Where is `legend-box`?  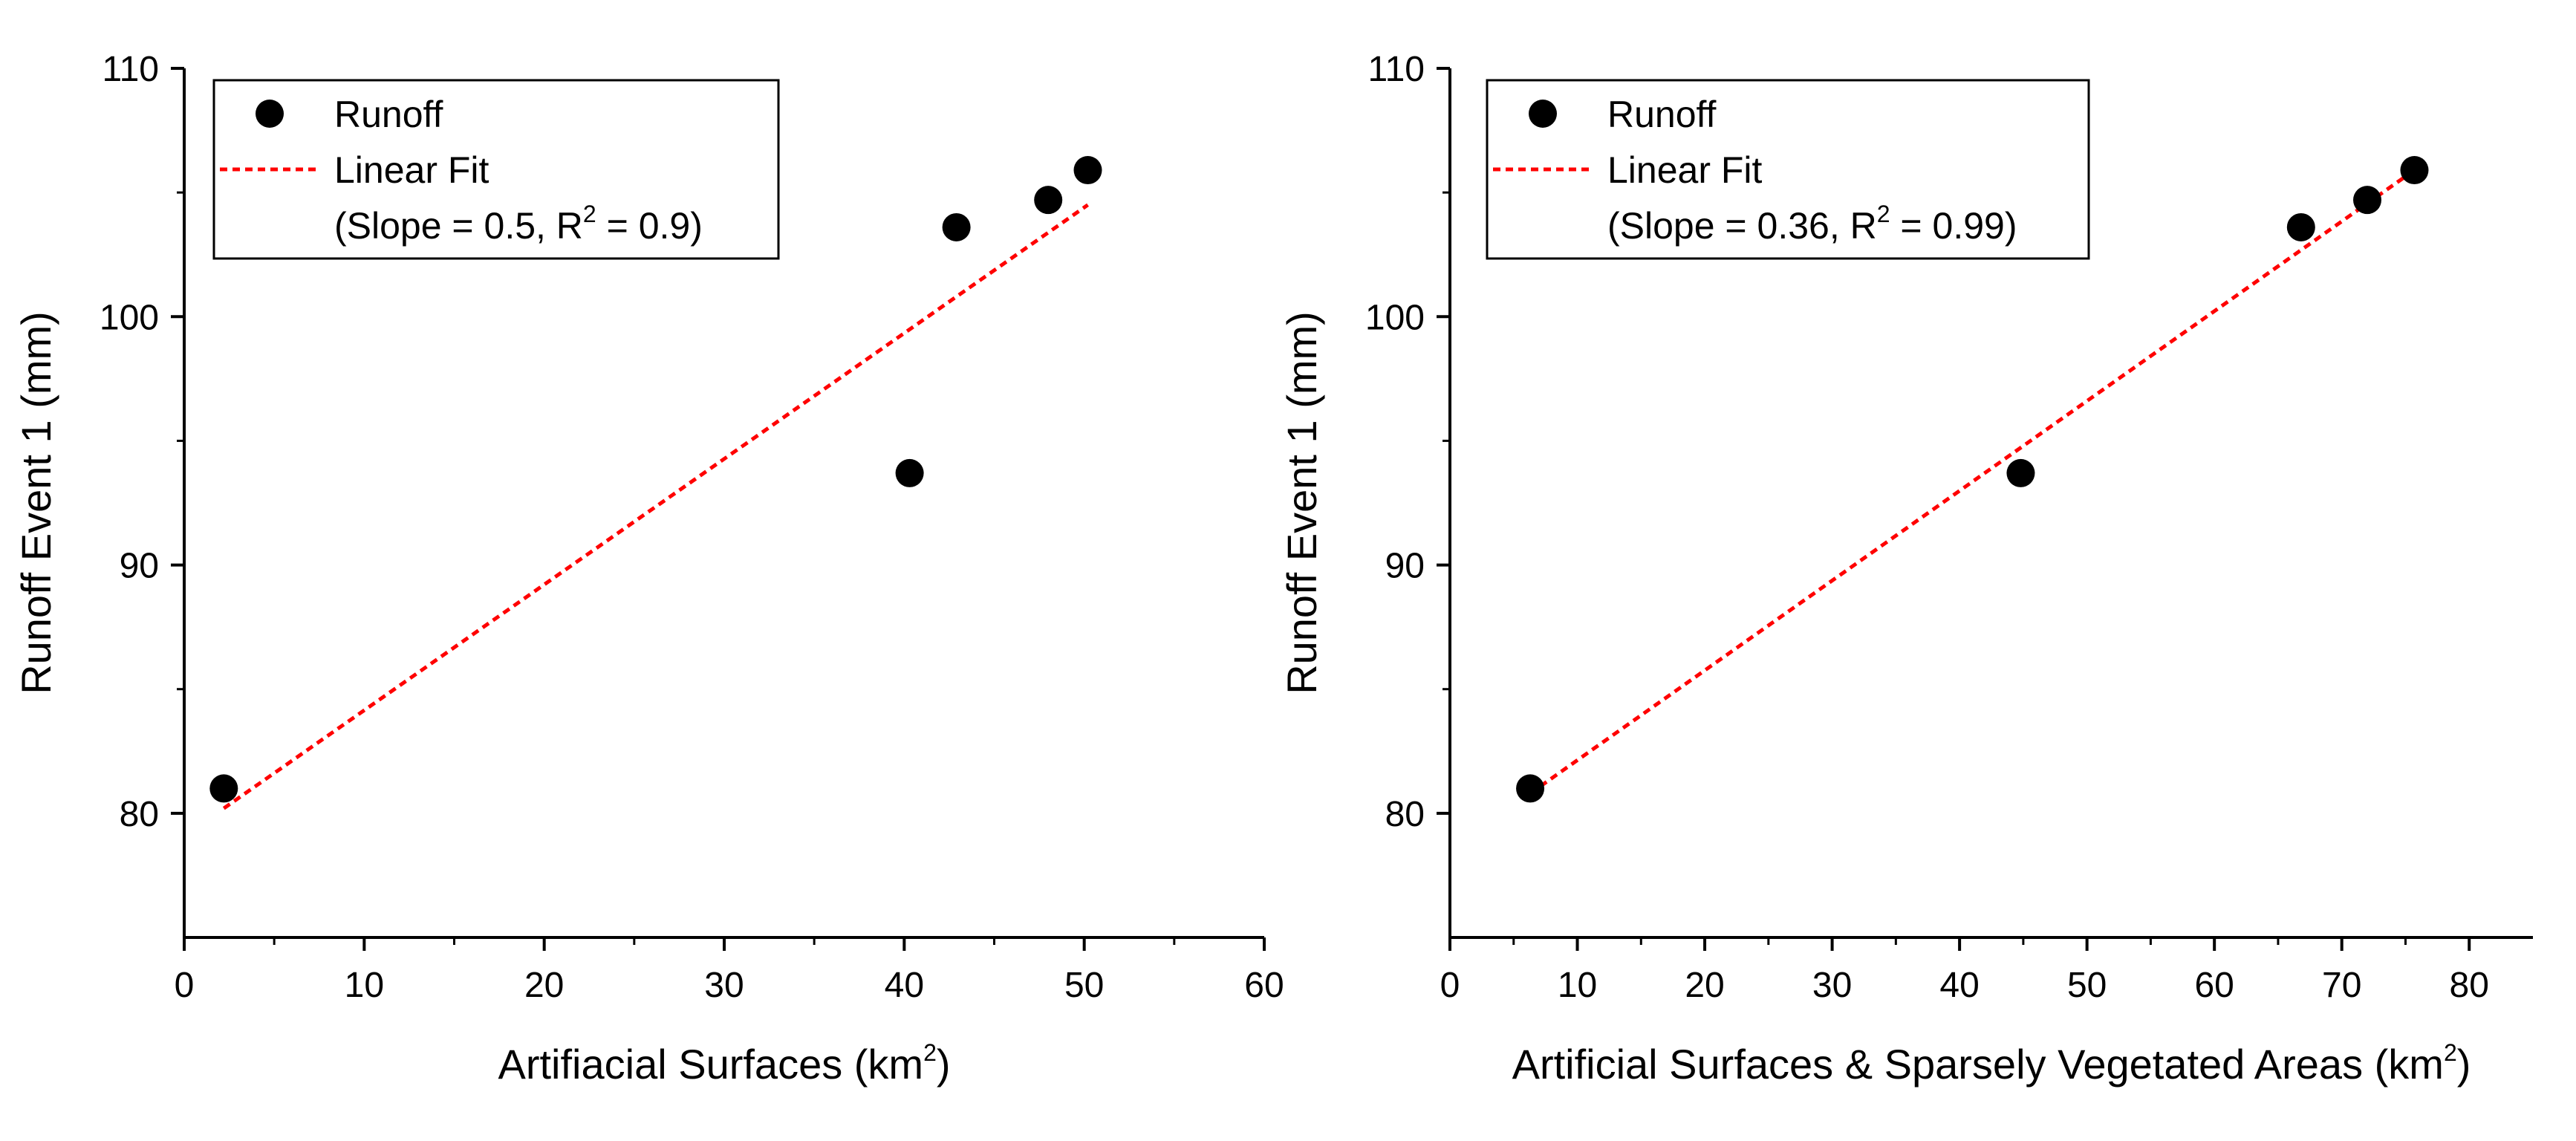
legend-box is located at coordinates (496, 169).